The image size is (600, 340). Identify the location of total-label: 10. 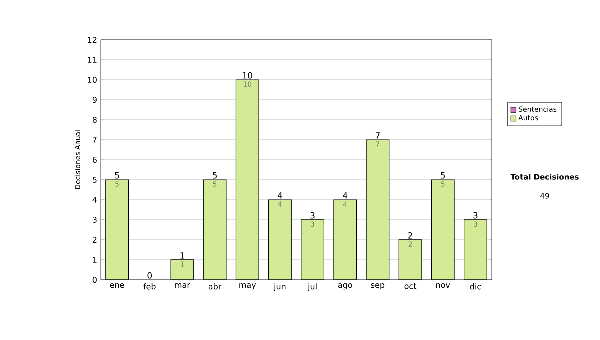
(247, 75).